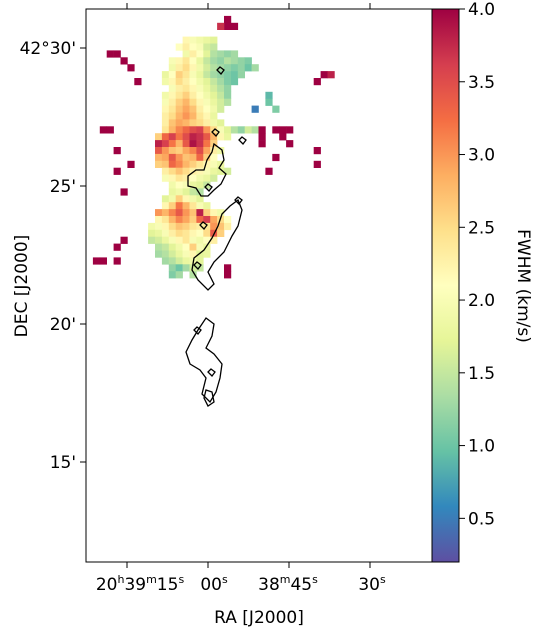  Describe the element at coordinates (481, 519) in the screenshot. I see `colorbar-tick-label: 0.5` at that location.